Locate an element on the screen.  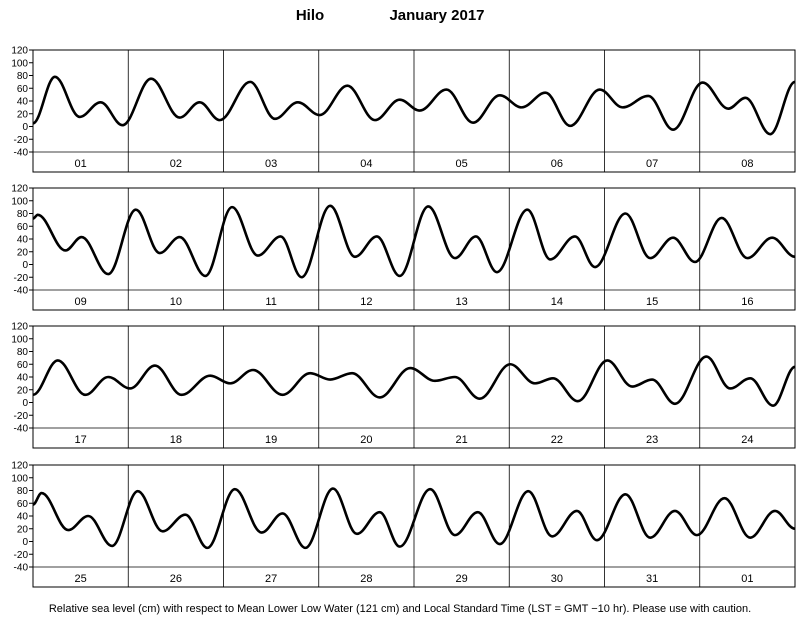
day-label: 10 is located at coordinates (176, 302).